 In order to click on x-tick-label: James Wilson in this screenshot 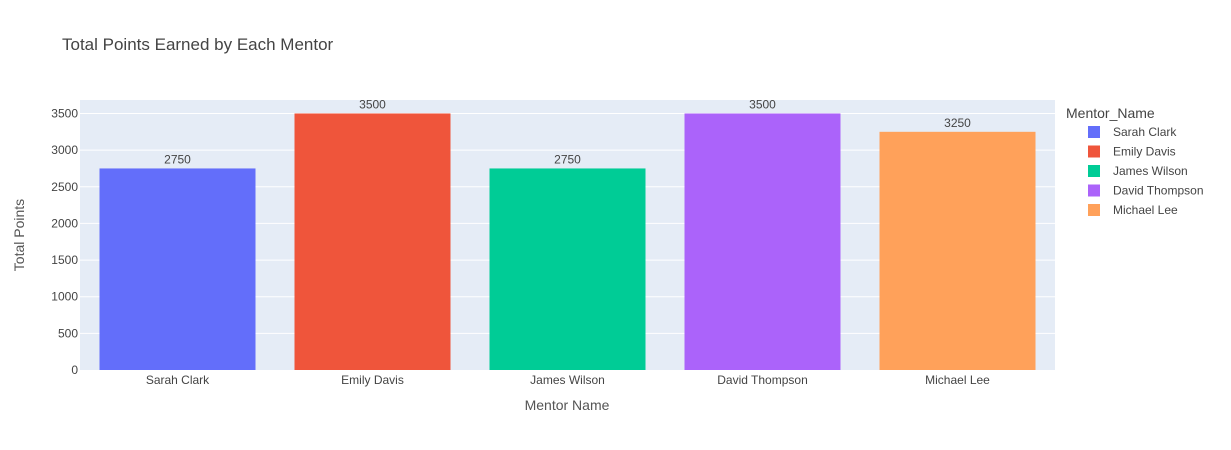, I will do `click(567, 380)`.